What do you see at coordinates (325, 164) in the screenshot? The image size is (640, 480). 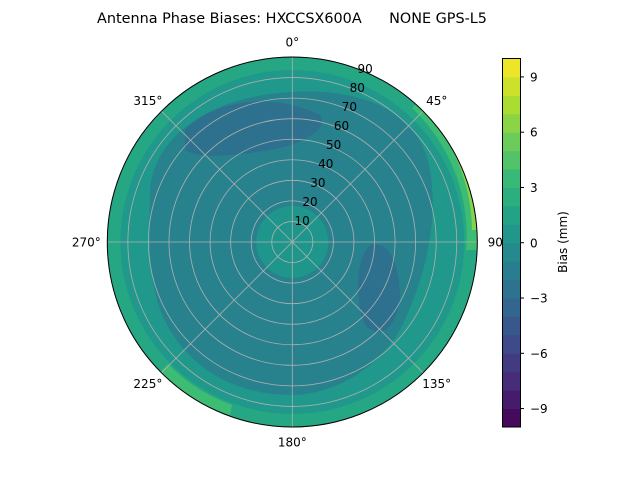 I see `r-tick-label: 40` at bounding box center [325, 164].